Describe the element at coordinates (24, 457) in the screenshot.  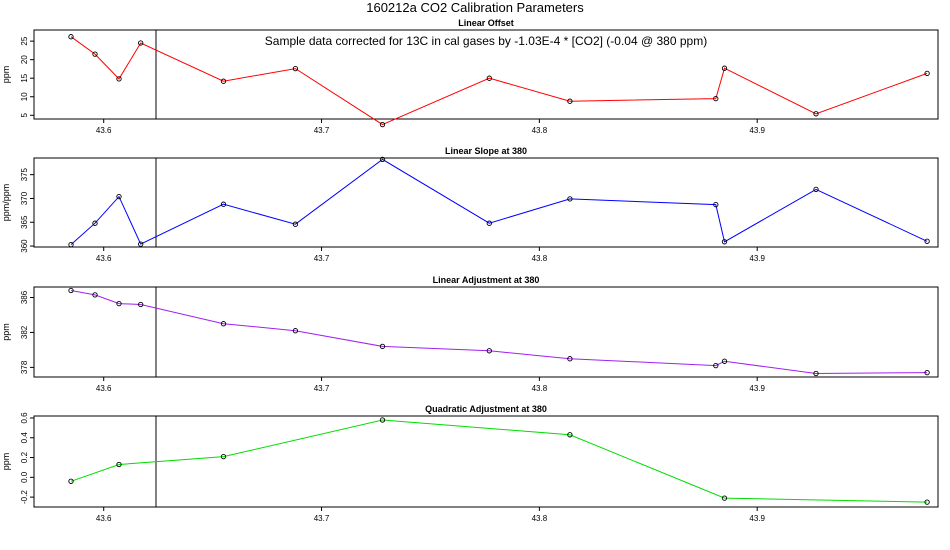
I see `y-tick-label: 0.2` at that location.